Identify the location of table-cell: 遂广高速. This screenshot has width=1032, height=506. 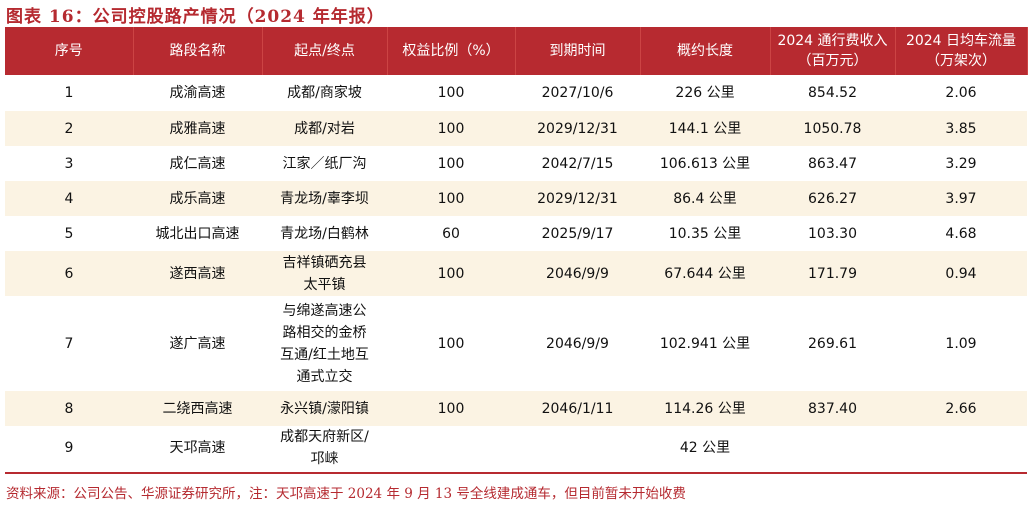
(197, 343).